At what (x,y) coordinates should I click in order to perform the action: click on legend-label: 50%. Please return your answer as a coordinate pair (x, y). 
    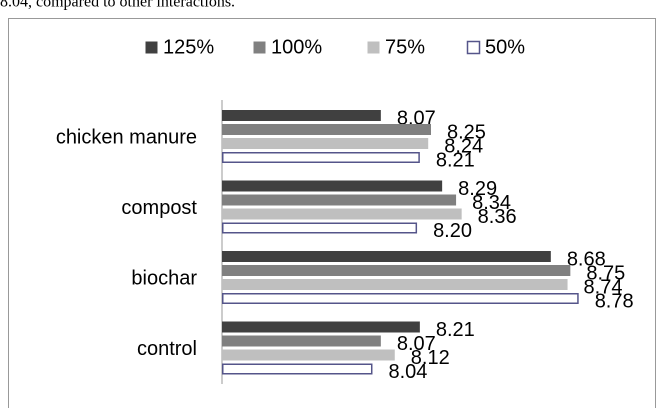
    Looking at the image, I should click on (505, 47).